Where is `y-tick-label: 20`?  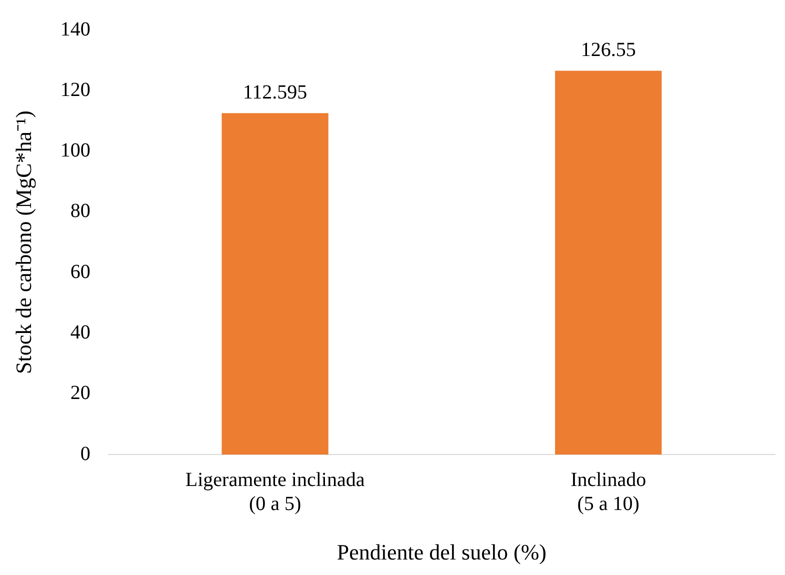 y-tick-label: 20 is located at coordinates (80, 393).